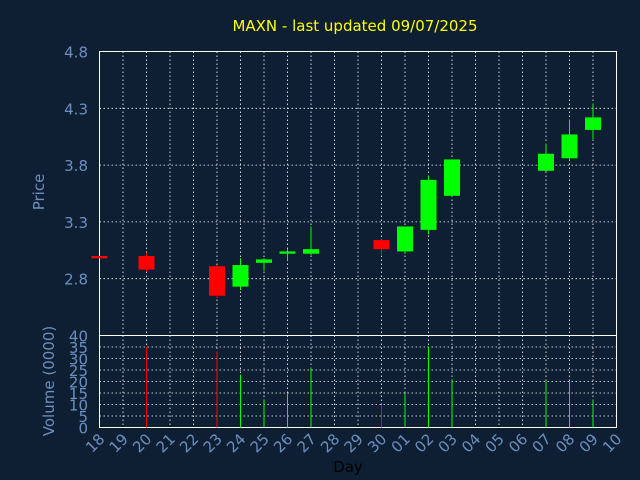  Describe the element at coordinates (83, 429) in the screenshot. I see `volume-tick-label: 0` at that location.